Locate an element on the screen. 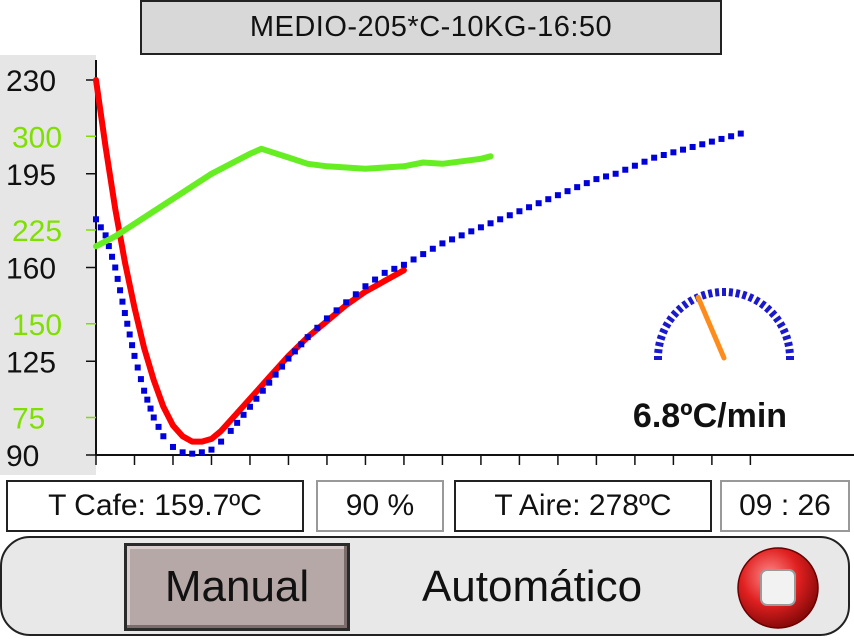 The height and width of the screenshot is (640, 854). air-temp-box: T Aire: 278ºC is located at coordinates (583, 506).